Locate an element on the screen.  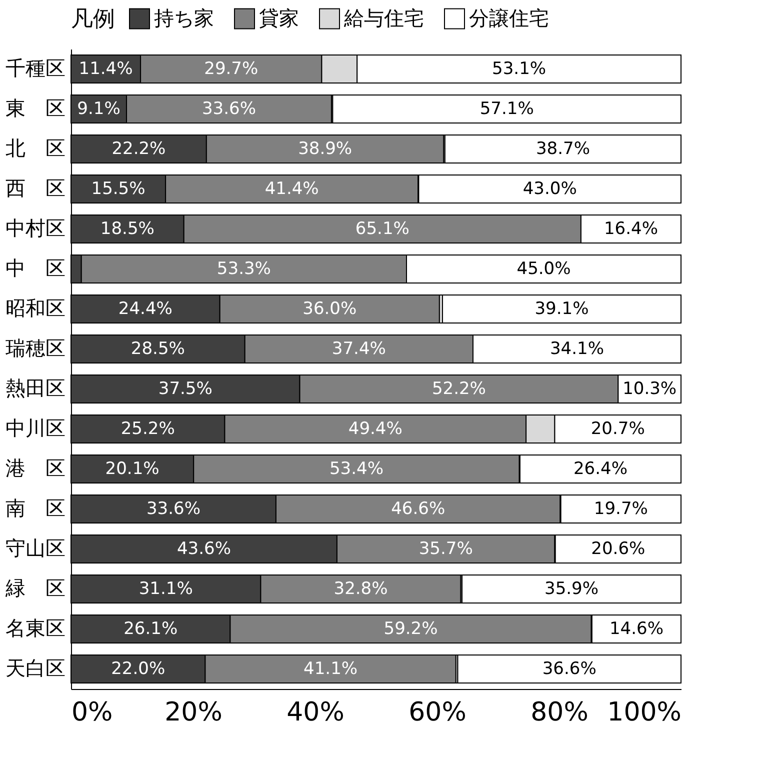
data-label: 49.4% is located at coordinates (375, 429).